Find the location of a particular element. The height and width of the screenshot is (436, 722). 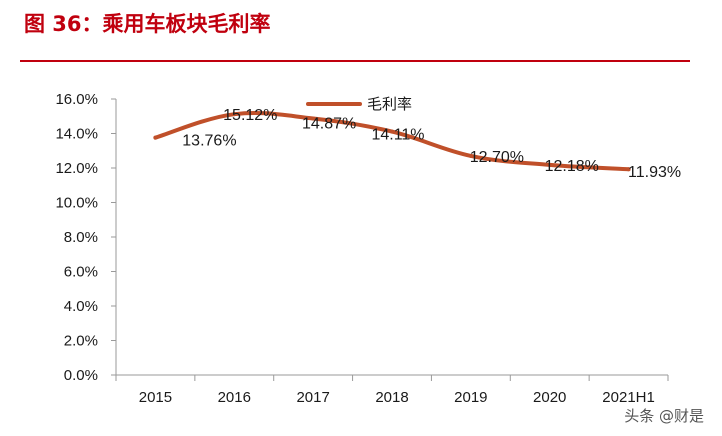

y-tick-label: 4.0% is located at coordinates (81, 306).